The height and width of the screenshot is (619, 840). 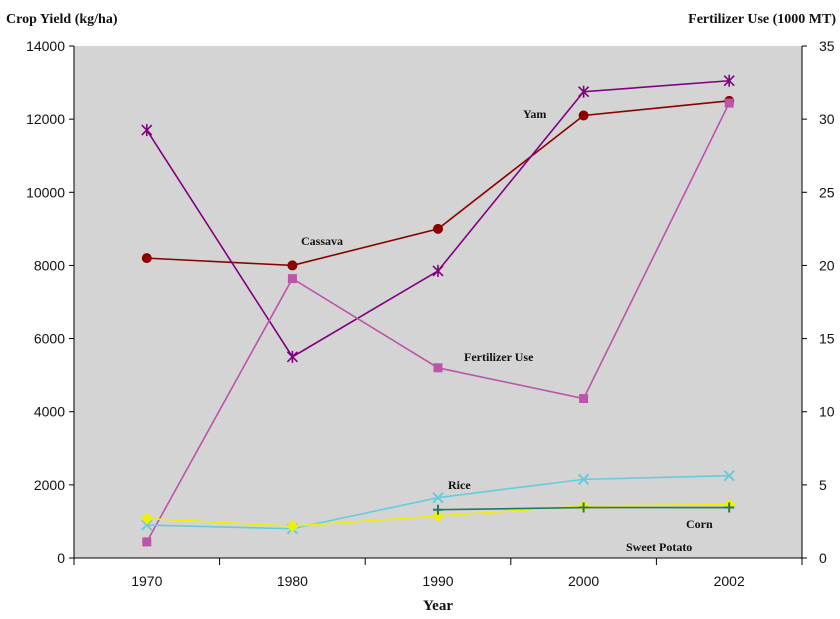 What do you see at coordinates (49, 339) in the screenshot?
I see `left-axis-tick-label: 6000` at bounding box center [49, 339].